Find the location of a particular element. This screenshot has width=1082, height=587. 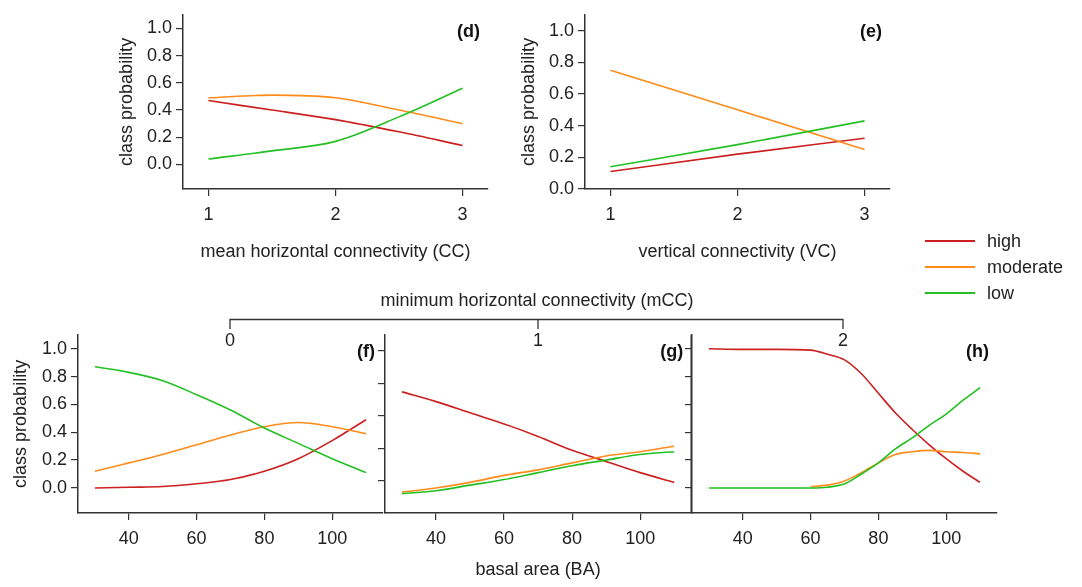

legend-label: moderate is located at coordinates (1025, 267).